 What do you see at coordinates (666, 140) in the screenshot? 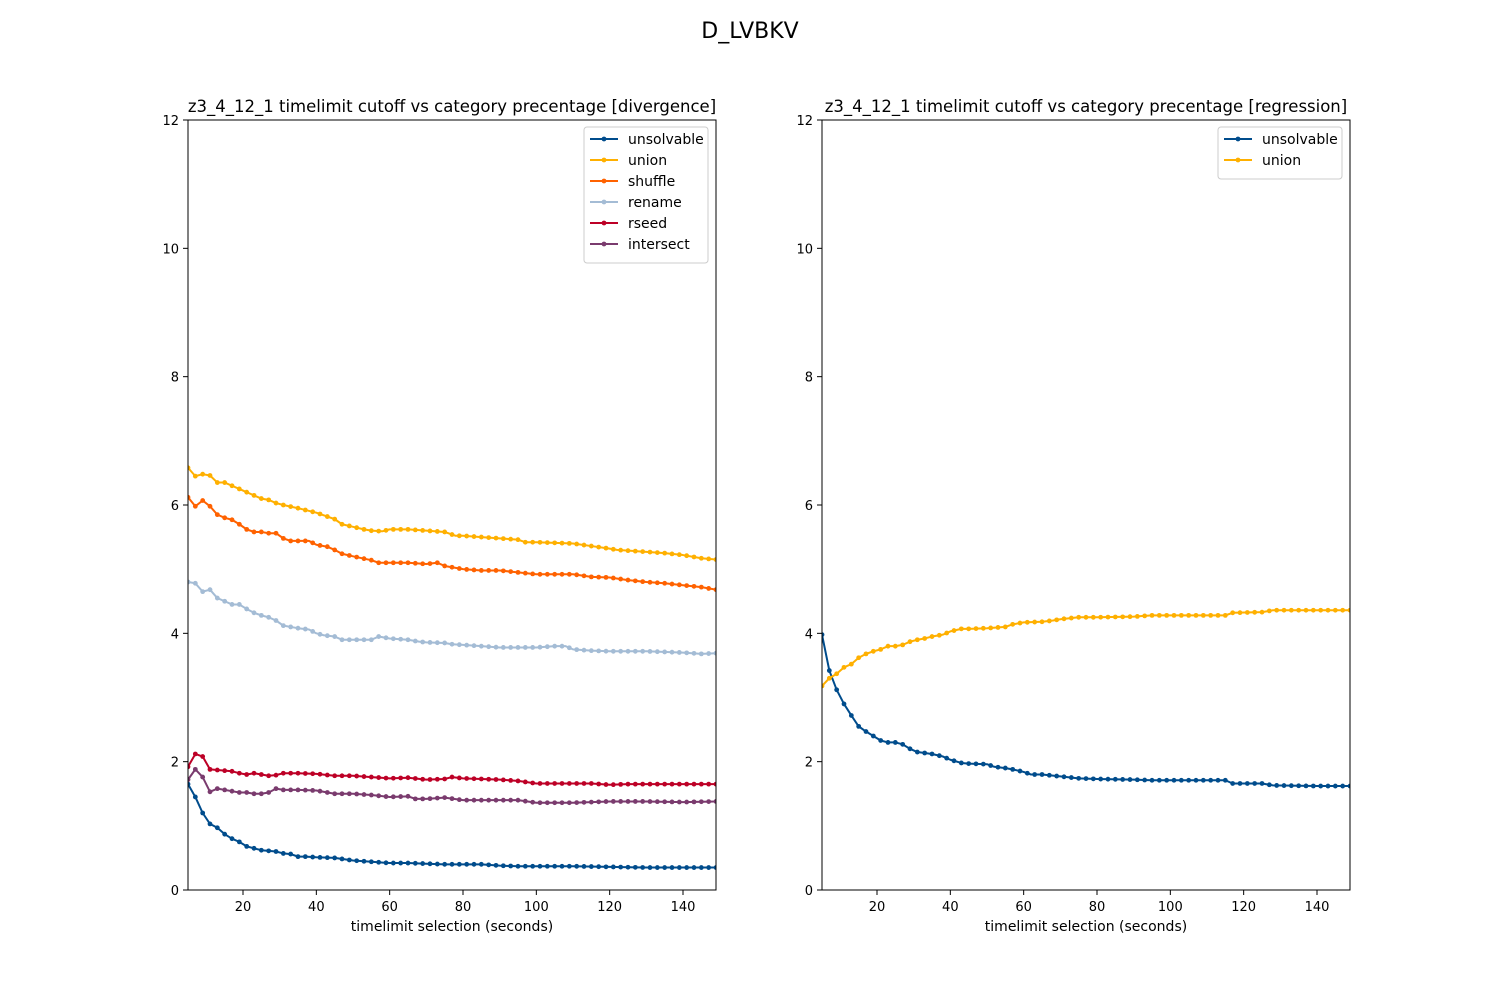
I see `legend-label: unsolvable` at bounding box center [666, 140].